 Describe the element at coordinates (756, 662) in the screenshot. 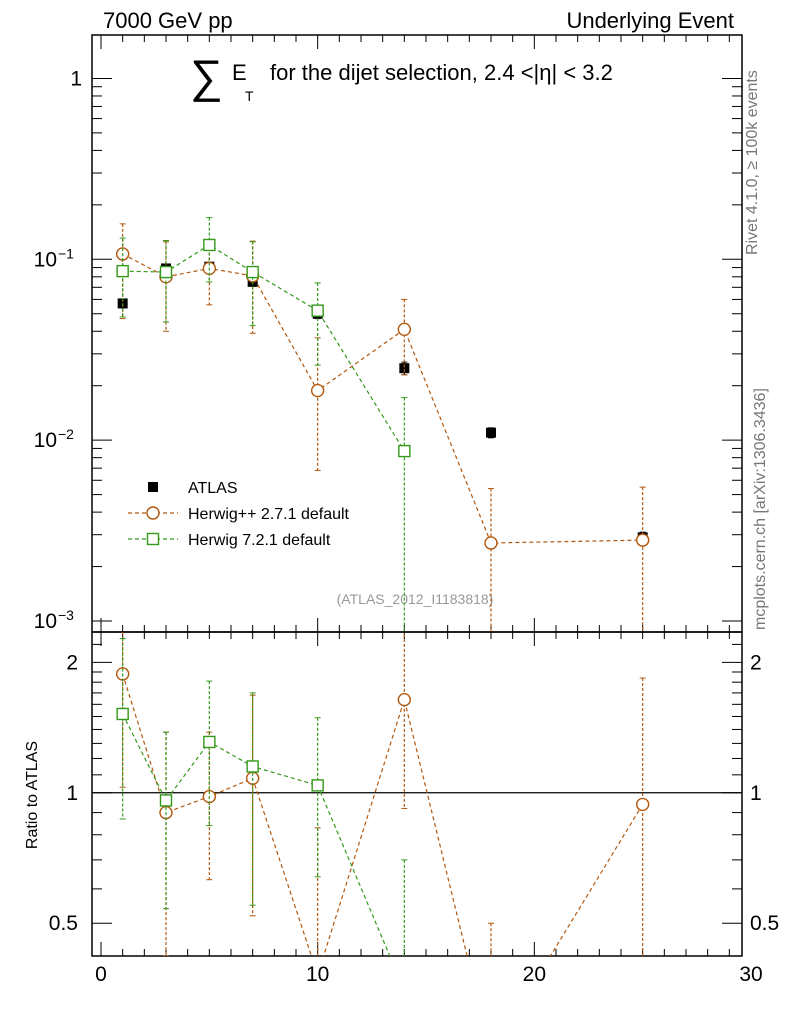

I see `ratio-tick-label-right: 2` at that location.